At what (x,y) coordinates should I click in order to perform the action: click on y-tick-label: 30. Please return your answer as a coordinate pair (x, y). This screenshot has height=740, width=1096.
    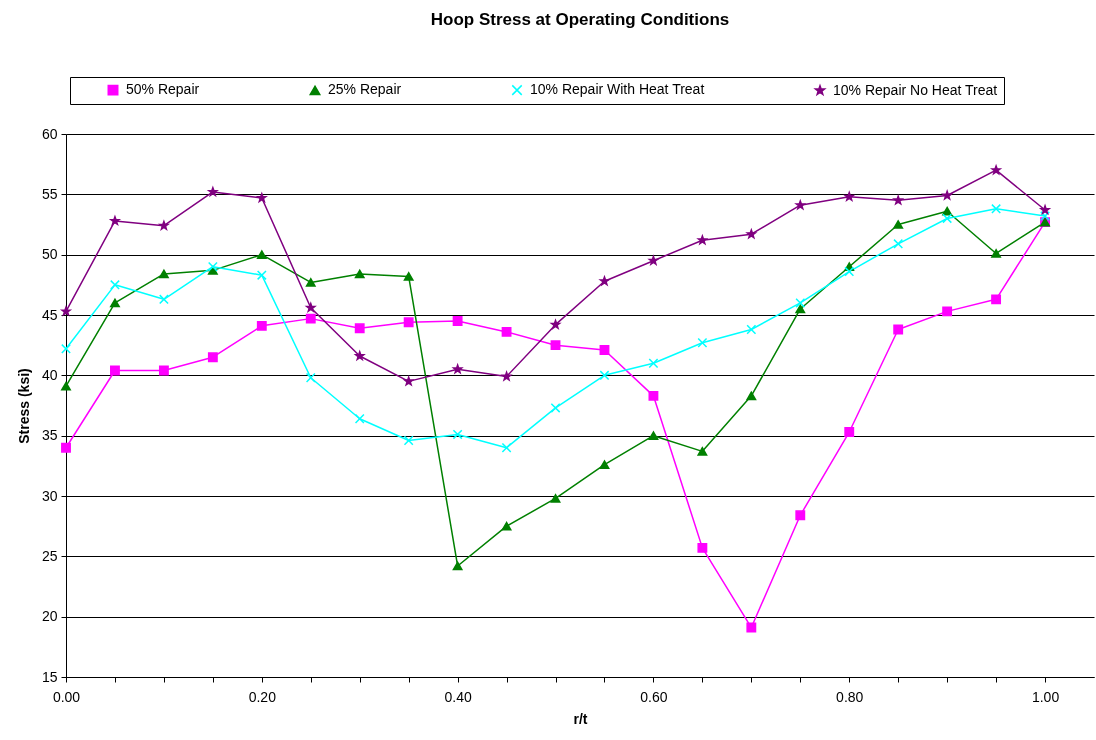
    Looking at the image, I should click on (49, 495).